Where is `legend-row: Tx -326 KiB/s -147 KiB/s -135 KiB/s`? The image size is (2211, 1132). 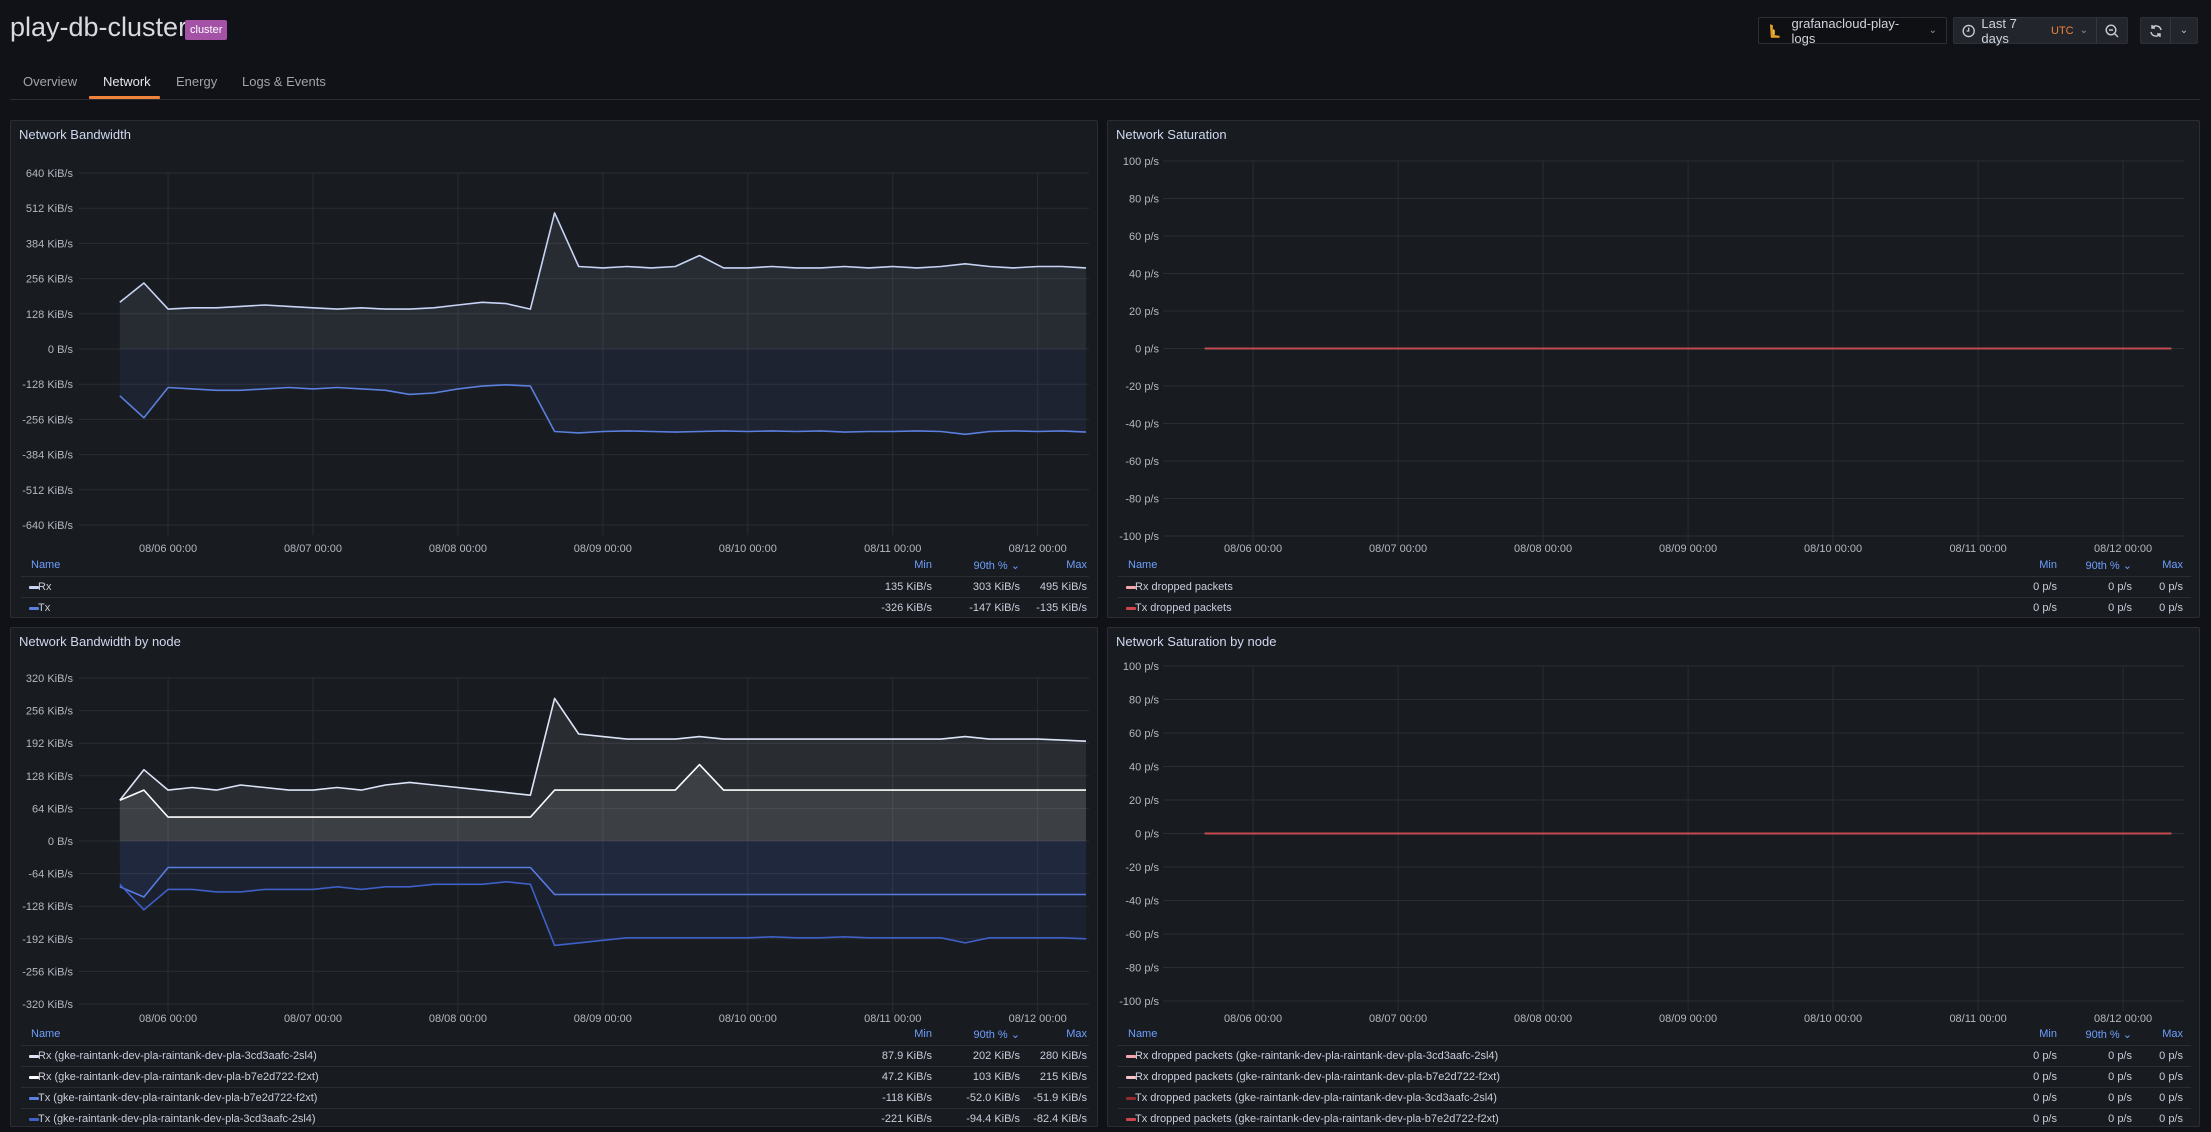 legend-row: Tx -326 KiB/s -147 KiB/s -135 KiB/s is located at coordinates (555, 607).